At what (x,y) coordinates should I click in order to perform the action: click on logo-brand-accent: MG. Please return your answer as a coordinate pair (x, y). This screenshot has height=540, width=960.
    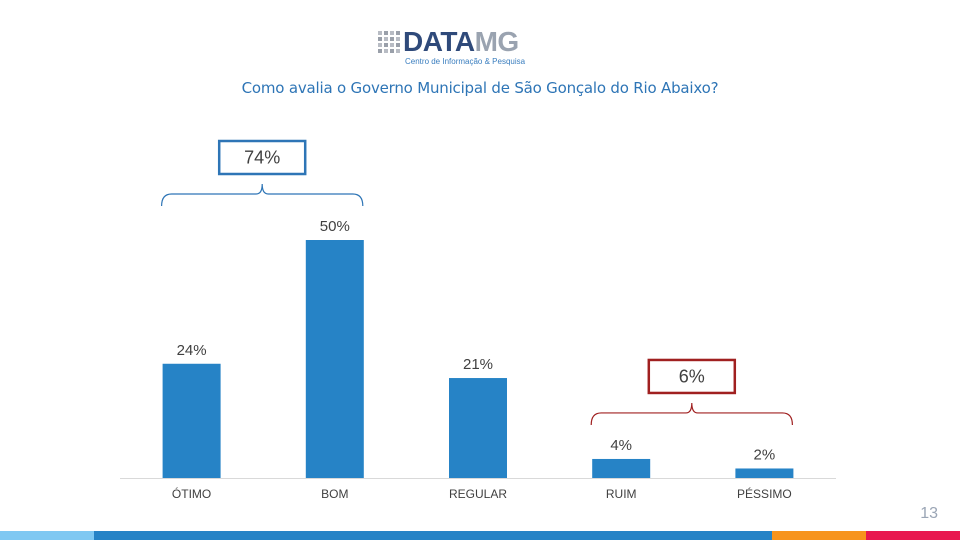
    Looking at the image, I should click on (497, 41).